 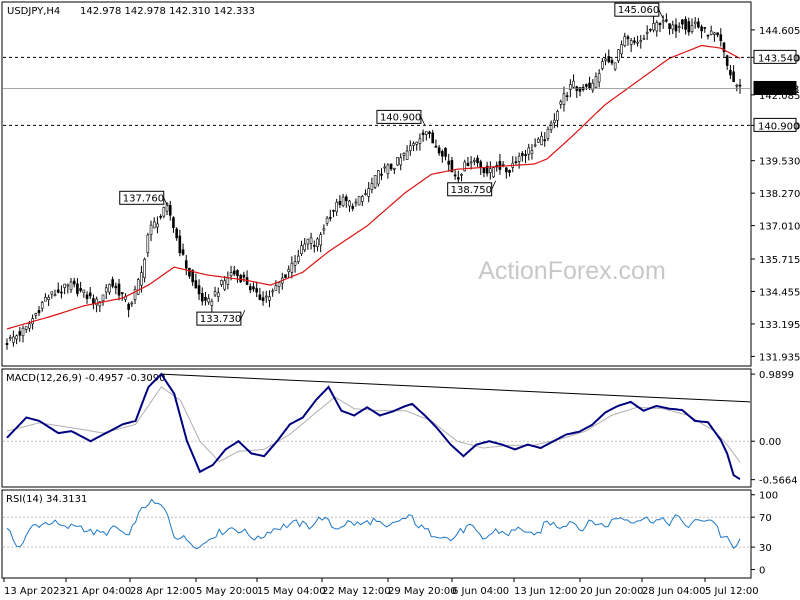 I want to click on annotation-label: 138.750, so click(x=471, y=190).